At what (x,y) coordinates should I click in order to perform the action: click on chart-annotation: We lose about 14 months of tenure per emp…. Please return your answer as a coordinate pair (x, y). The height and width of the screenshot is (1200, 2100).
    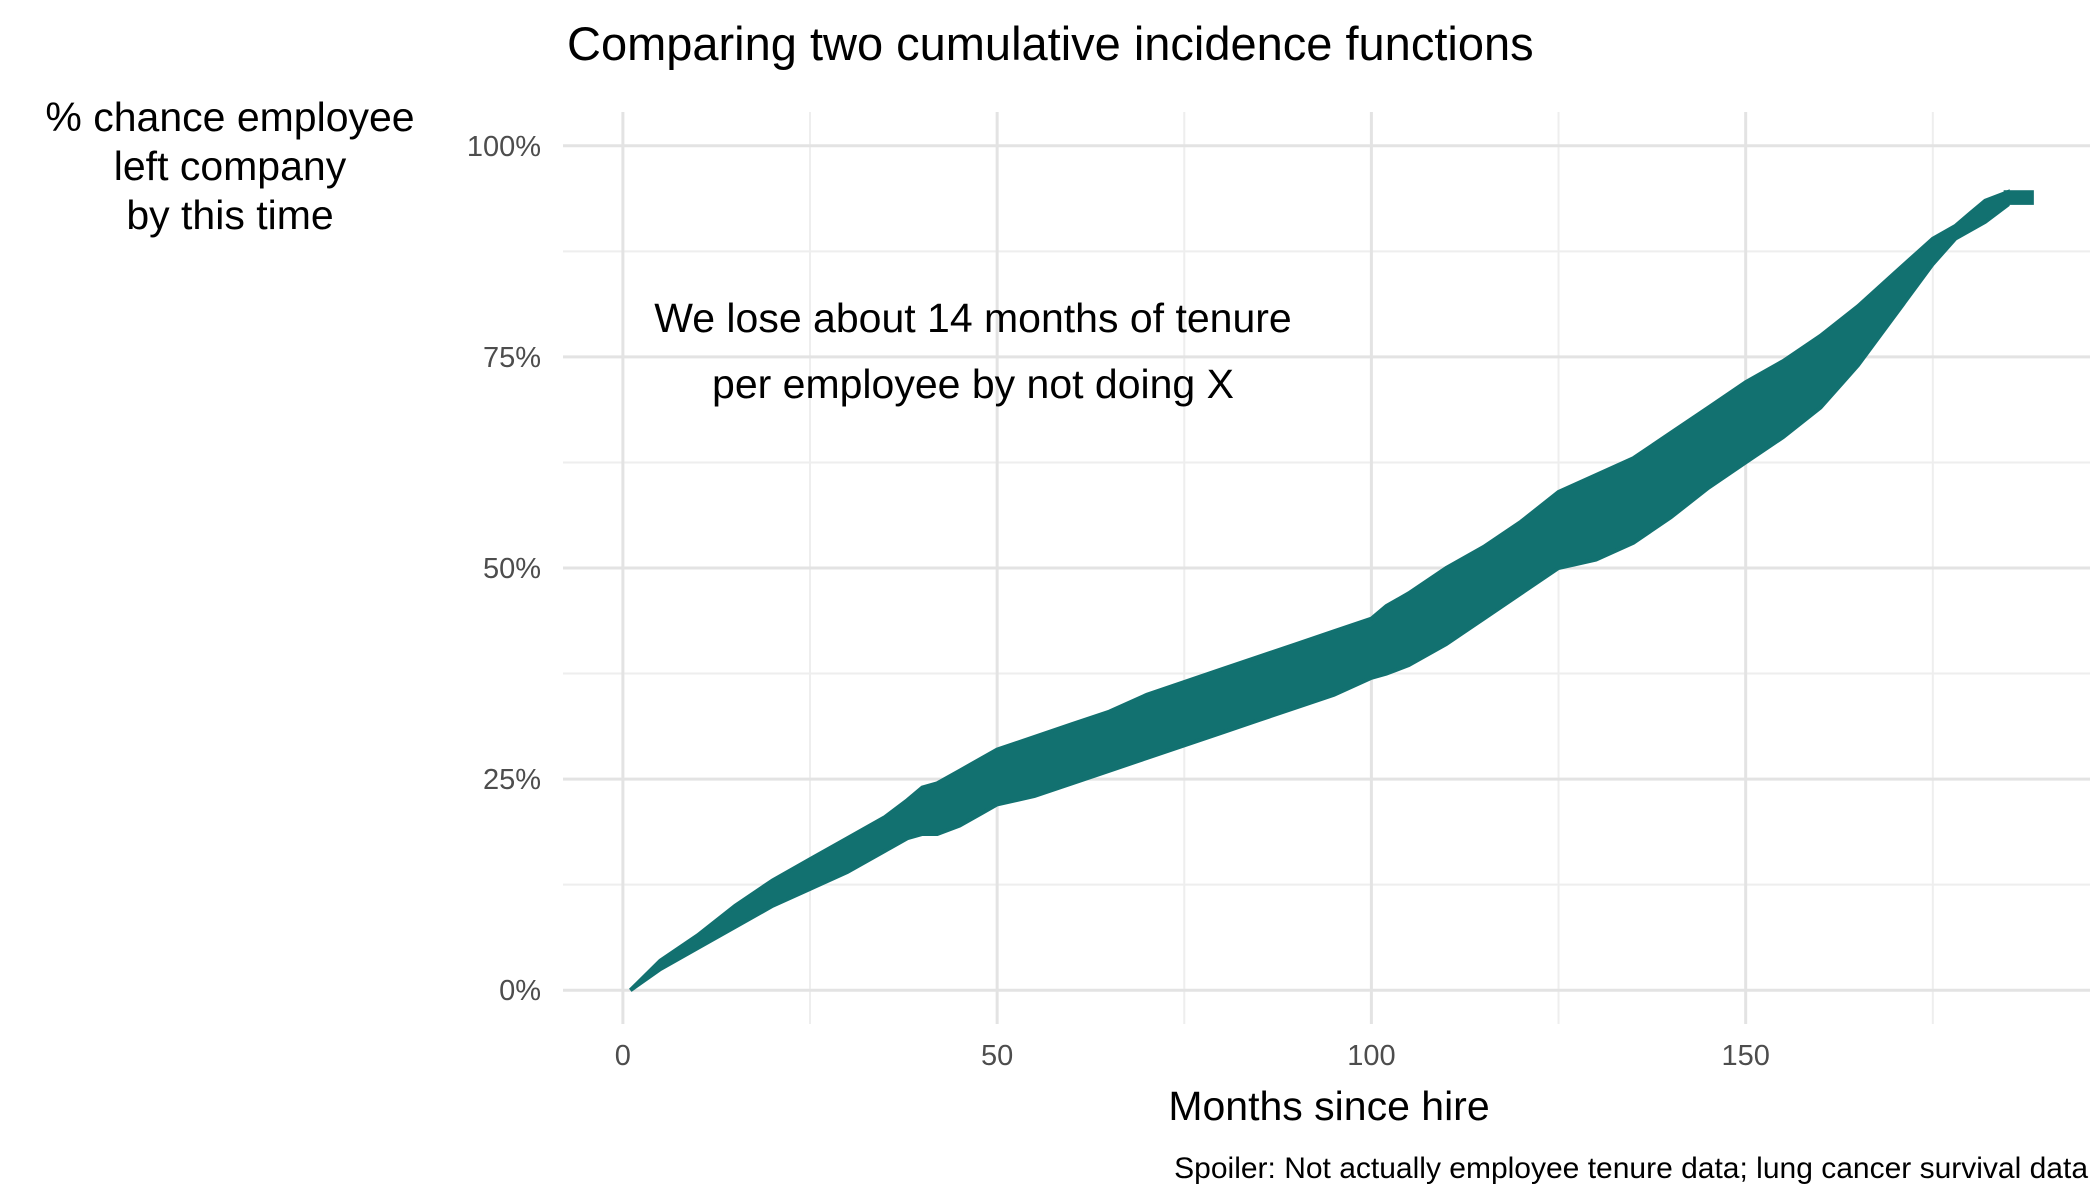
    Looking at the image, I should click on (972, 351).